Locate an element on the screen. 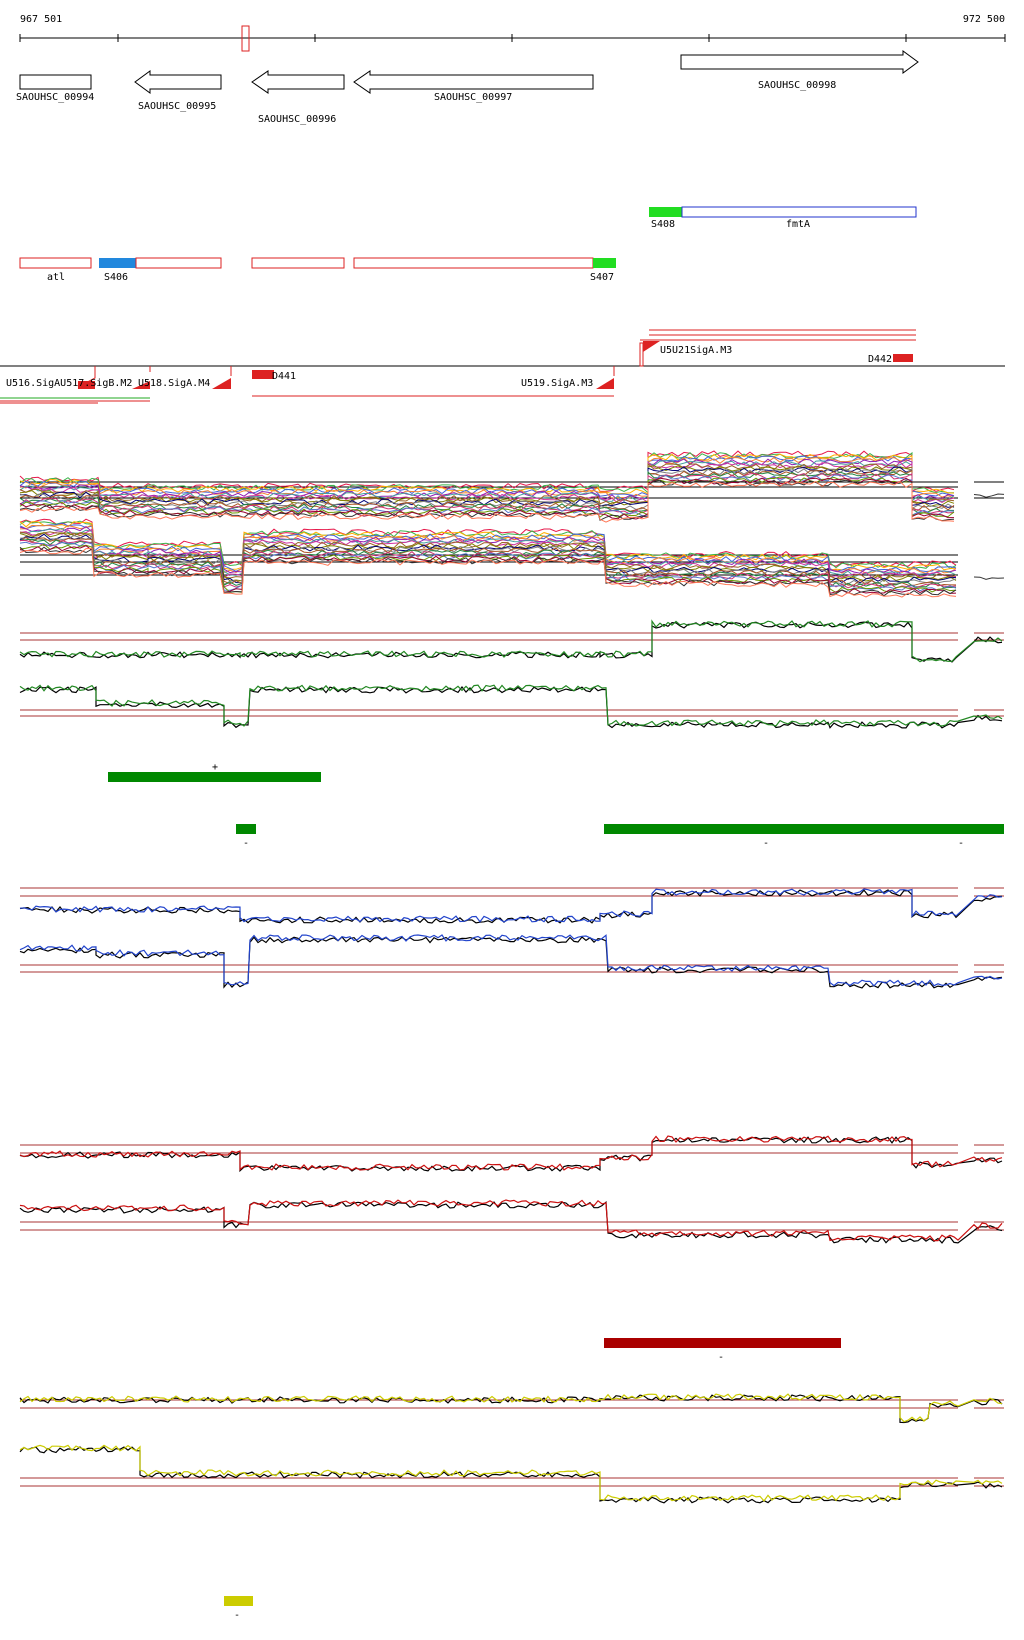  feature-s406 is located at coordinates (117, 263).